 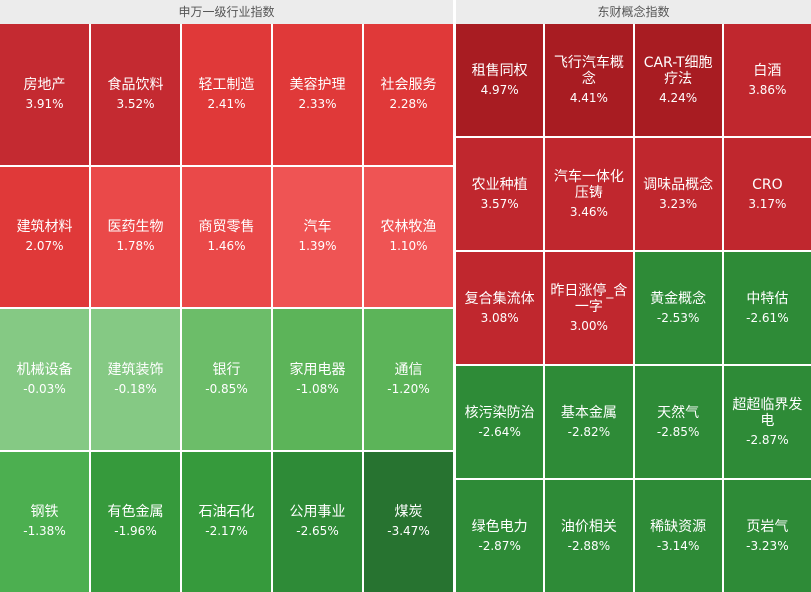 What do you see at coordinates (135, 246) in the screenshot?
I see `cell-change: 1.78%` at bounding box center [135, 246].